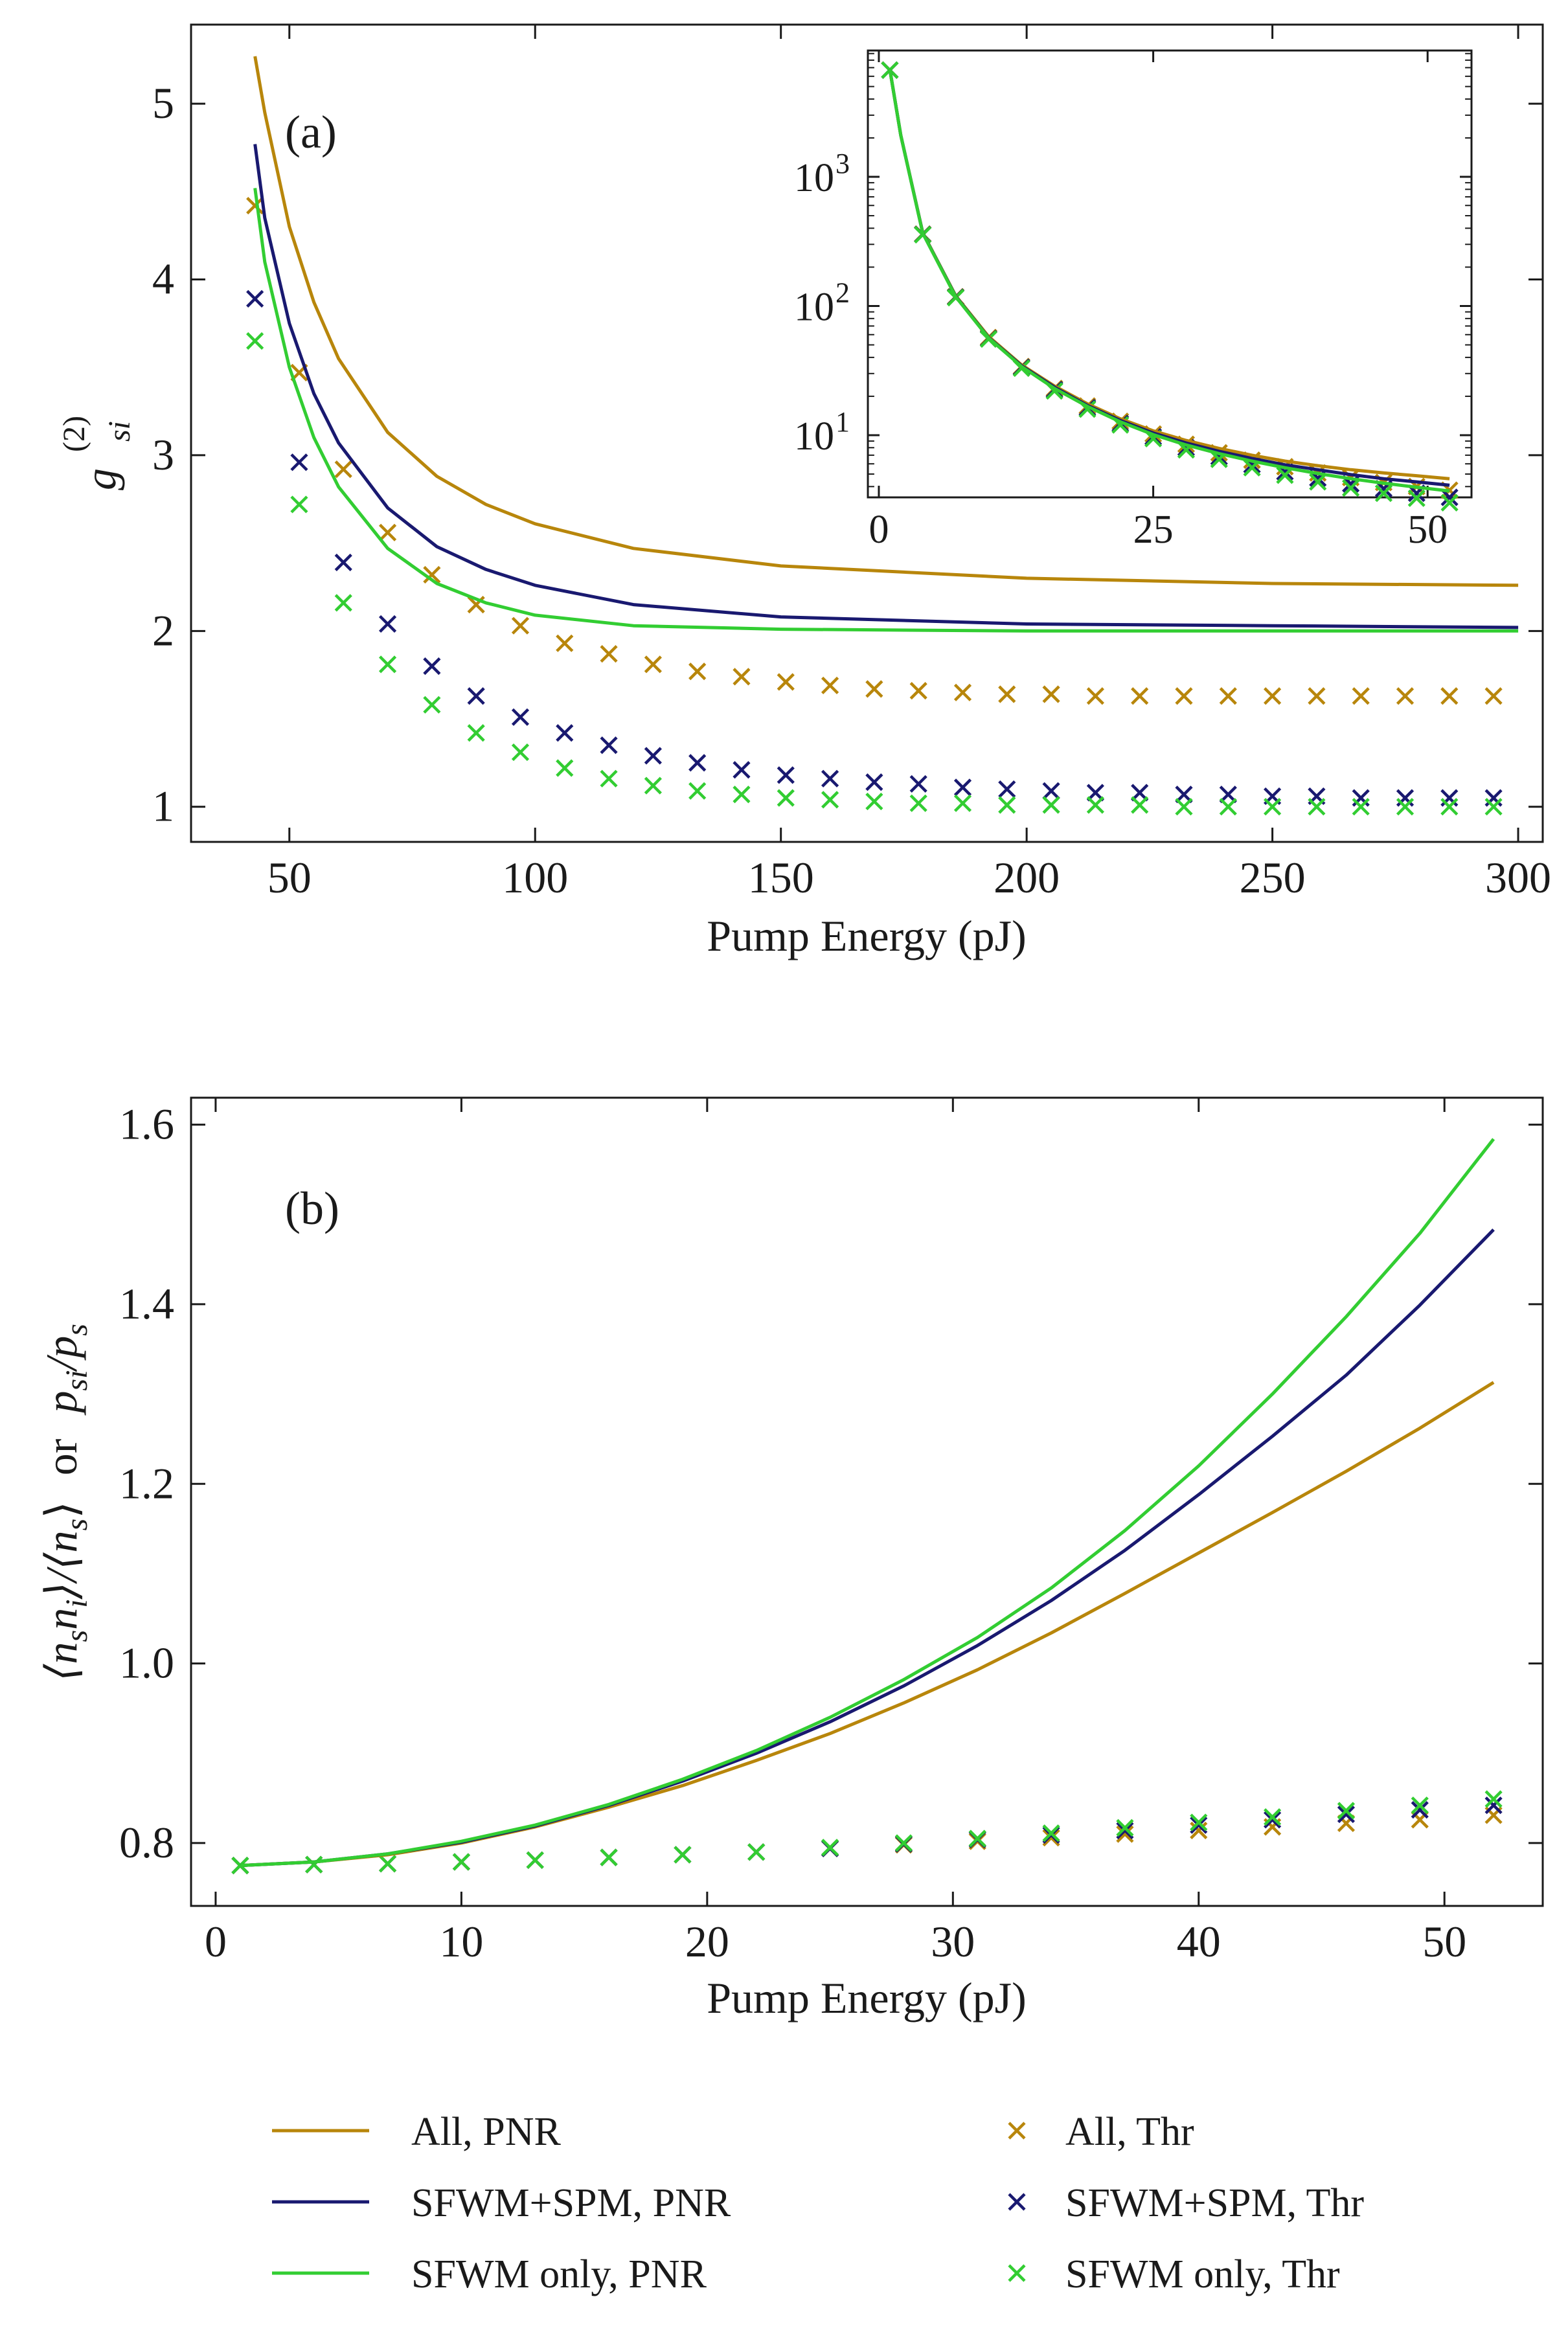 Image resolution: width=1568 pixels, height=2345 pixels. I want to click on ylabel-b-sub2: i, so click(77, 1603).